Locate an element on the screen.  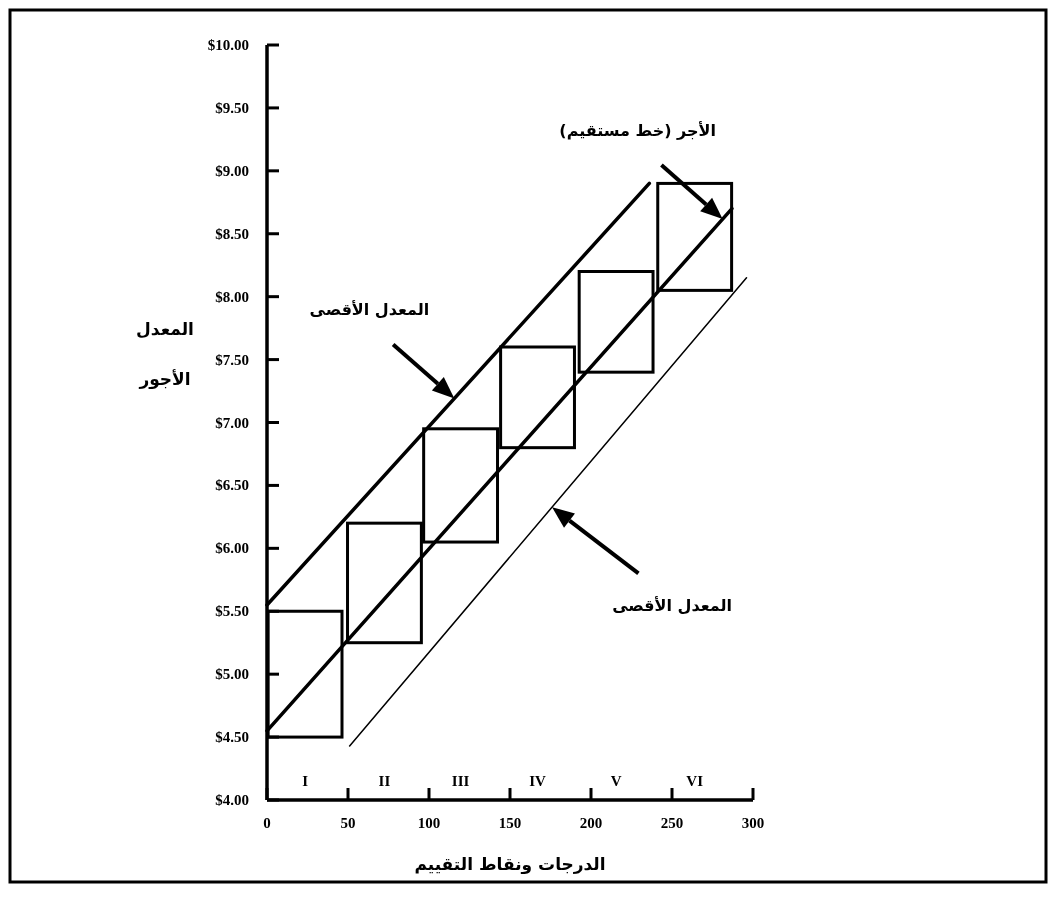
x-tick-label: 100 is located at coordinates (429, 823).